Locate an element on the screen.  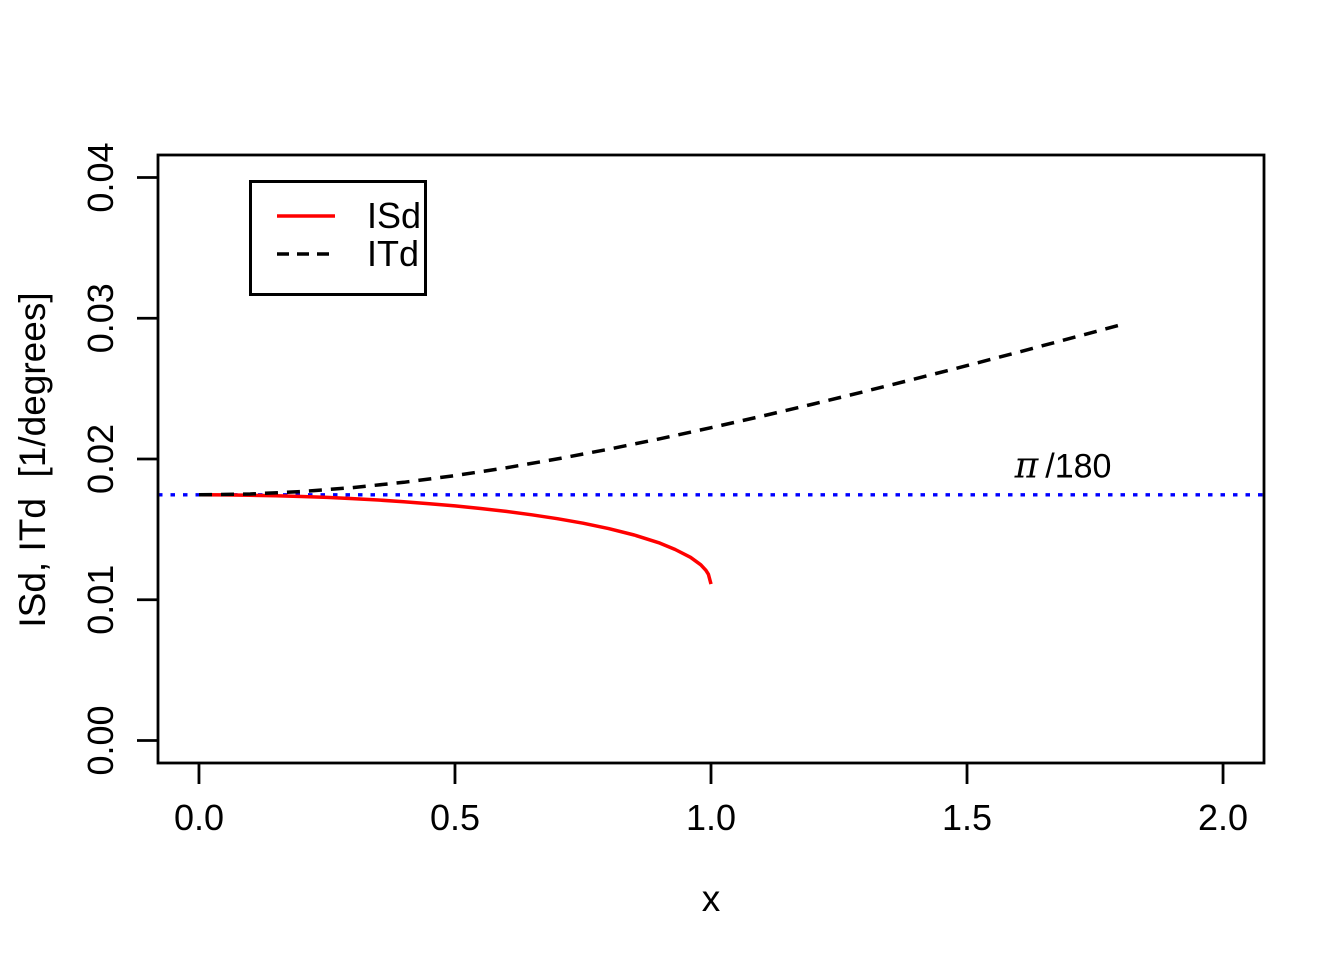
y-tick-label: 0.01 is located at coordinates (100, 600).